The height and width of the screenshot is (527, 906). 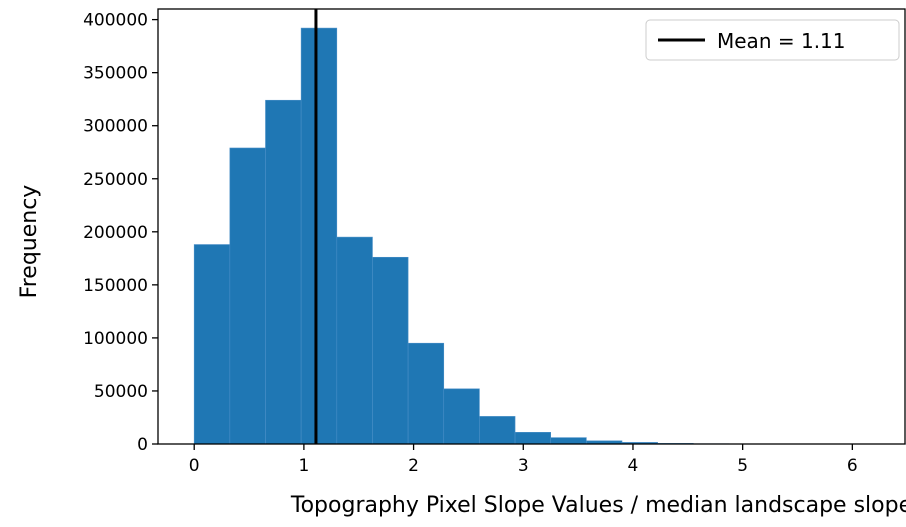 I want to click on legend-mean-label: Mean = 1.11, so click(x=781, y=41).